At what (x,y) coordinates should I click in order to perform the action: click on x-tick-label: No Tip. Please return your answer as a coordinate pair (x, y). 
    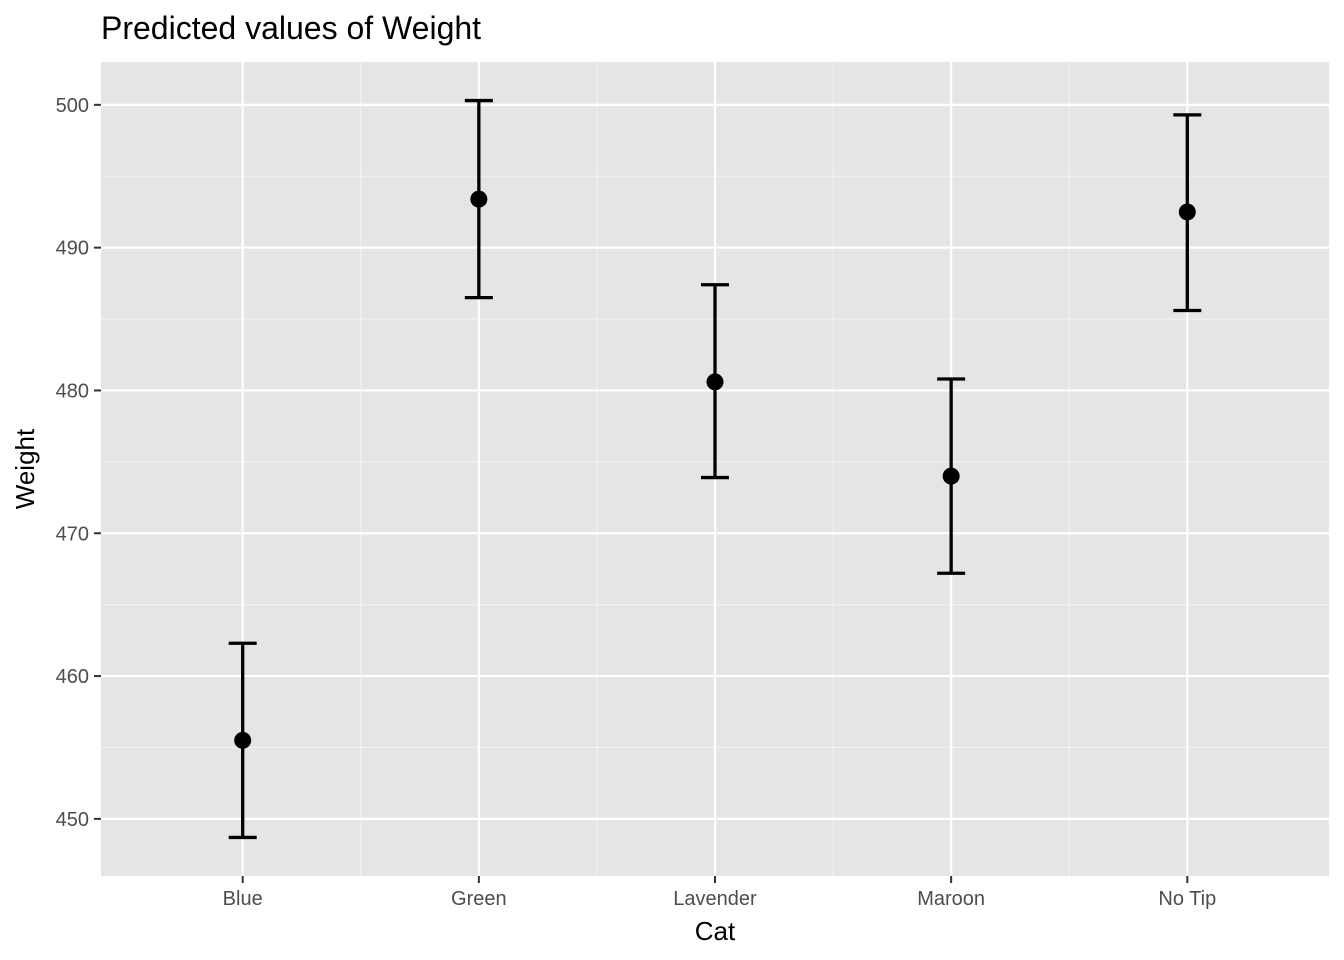
    Looking at the image, I should click on (1187, 899).